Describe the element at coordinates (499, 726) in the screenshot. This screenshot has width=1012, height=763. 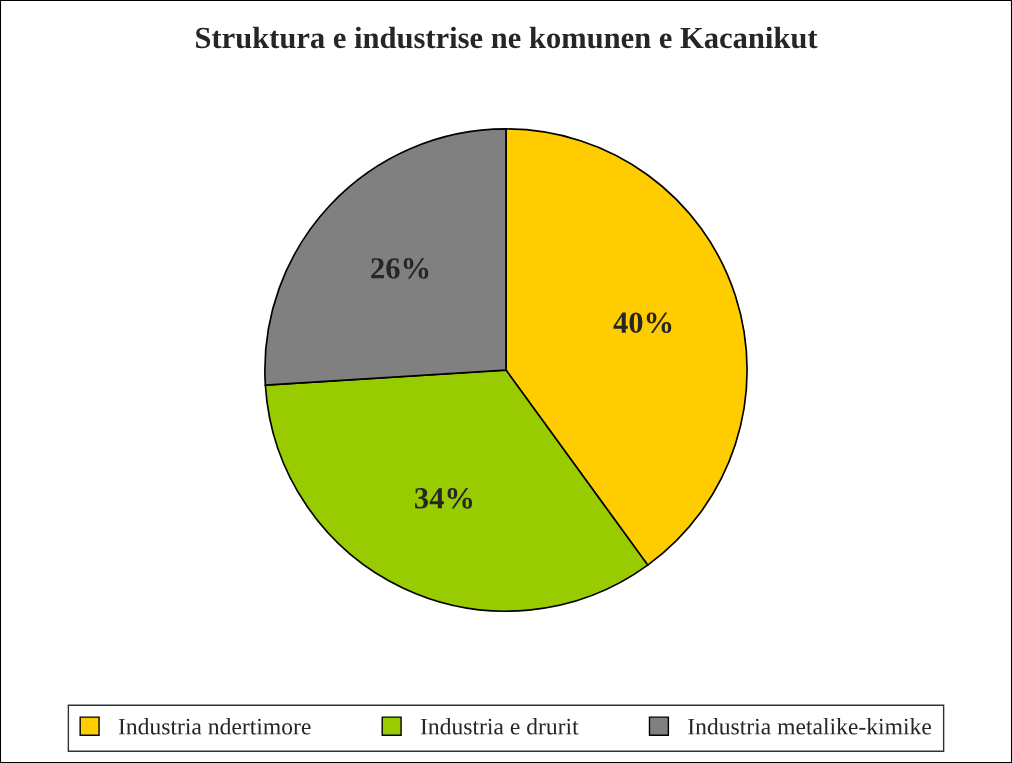
I see `legend-label: Industria e drurit` at that location.